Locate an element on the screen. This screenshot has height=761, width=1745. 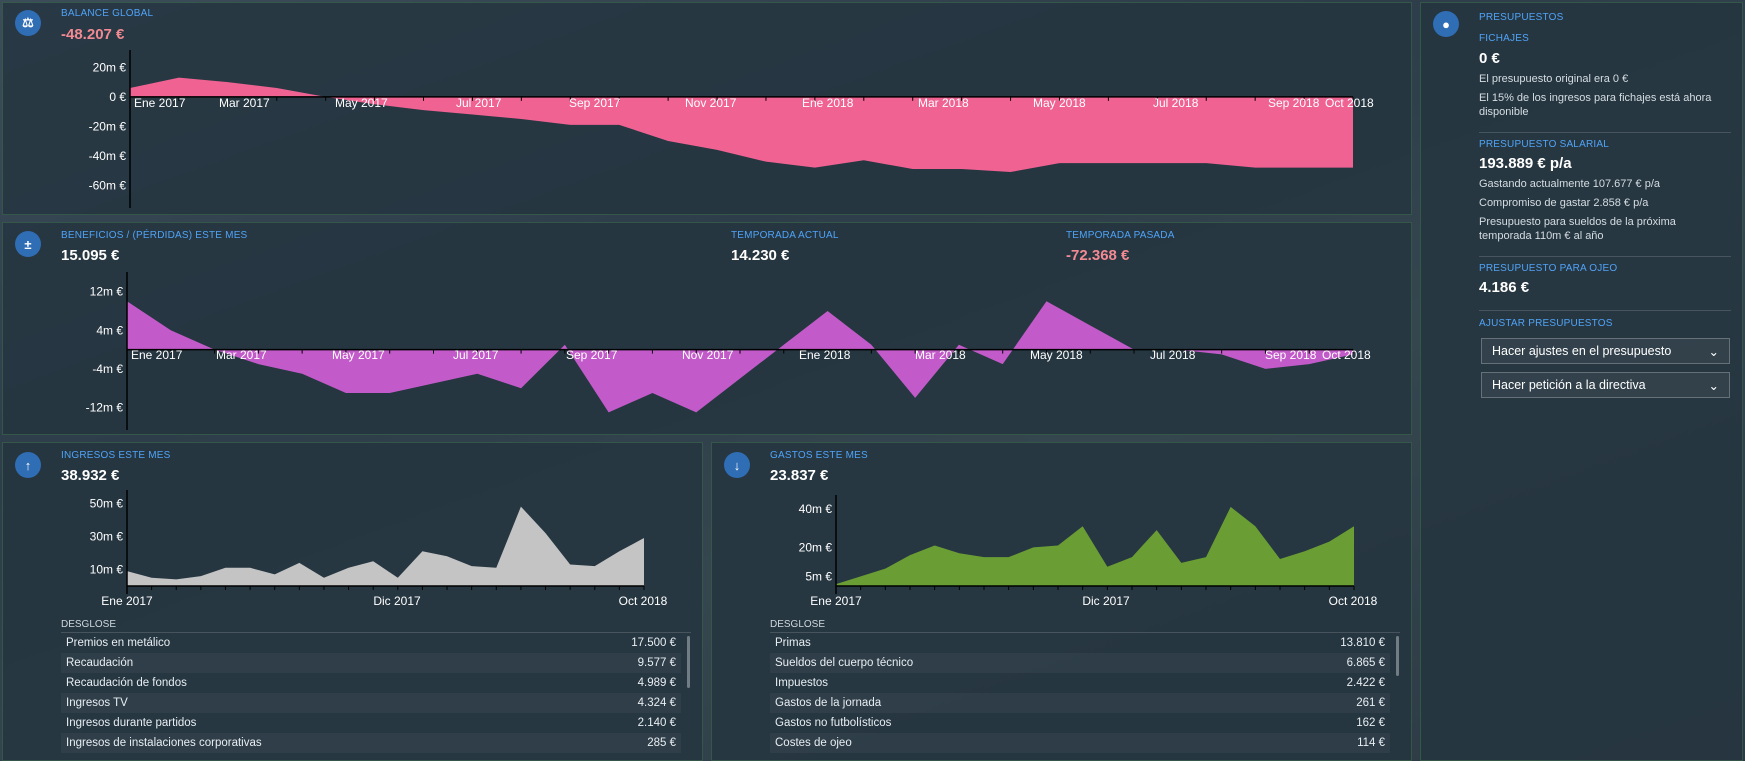
table-row: Primas 13.810 € is located at coordinates (1080, 643).